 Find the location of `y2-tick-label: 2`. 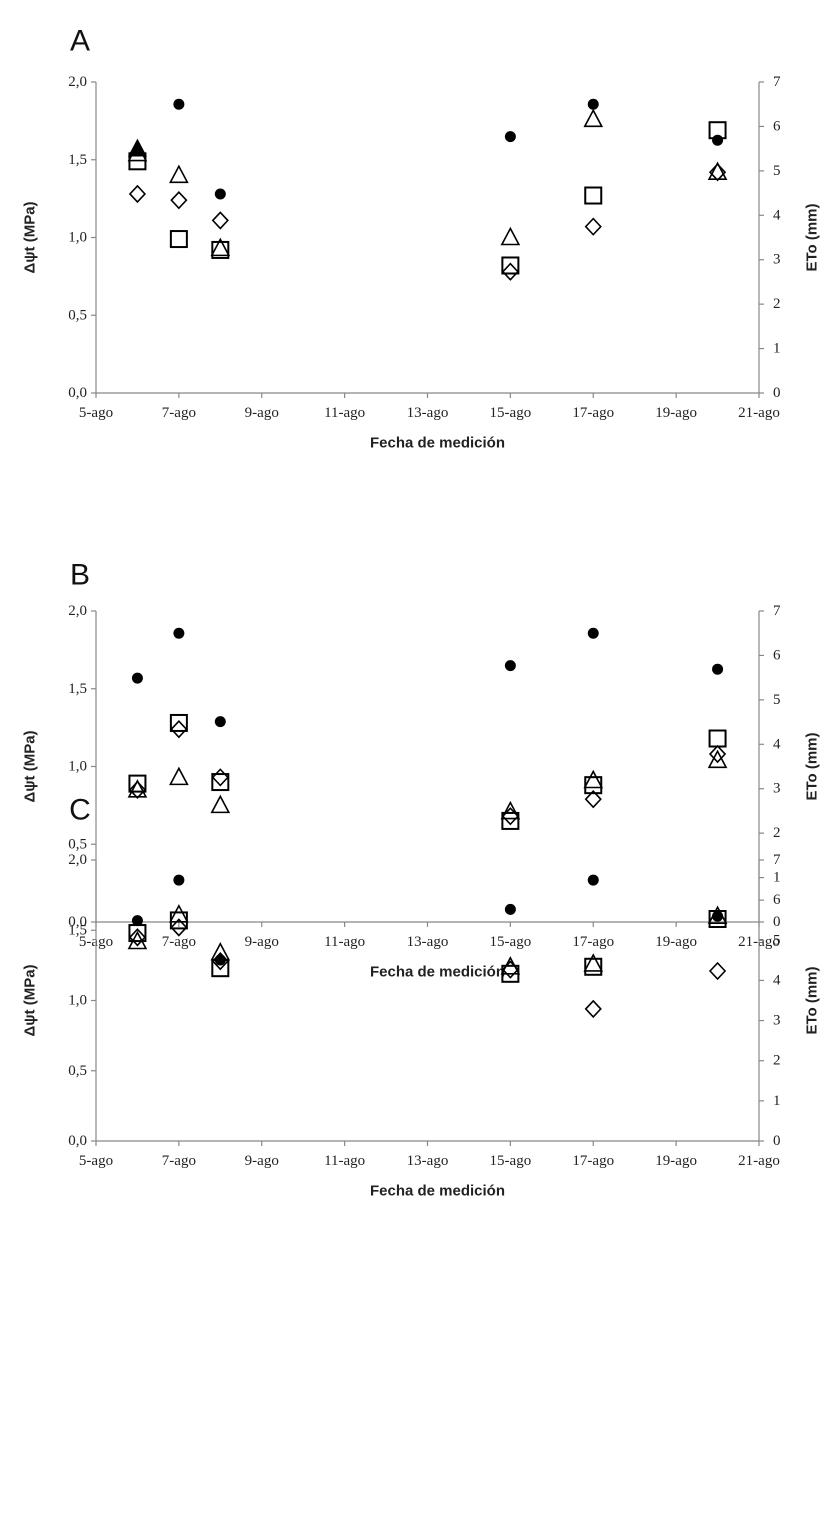

y2-tick-label: 2 is located at coordinates (777, 304).